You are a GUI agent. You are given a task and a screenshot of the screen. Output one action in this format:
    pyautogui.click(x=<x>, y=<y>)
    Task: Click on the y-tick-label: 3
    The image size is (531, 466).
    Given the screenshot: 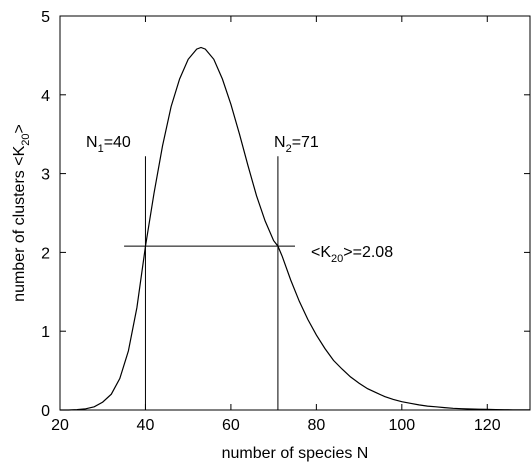 What is the action you would take?
    pyautogui.click(x=45, y=175)
    